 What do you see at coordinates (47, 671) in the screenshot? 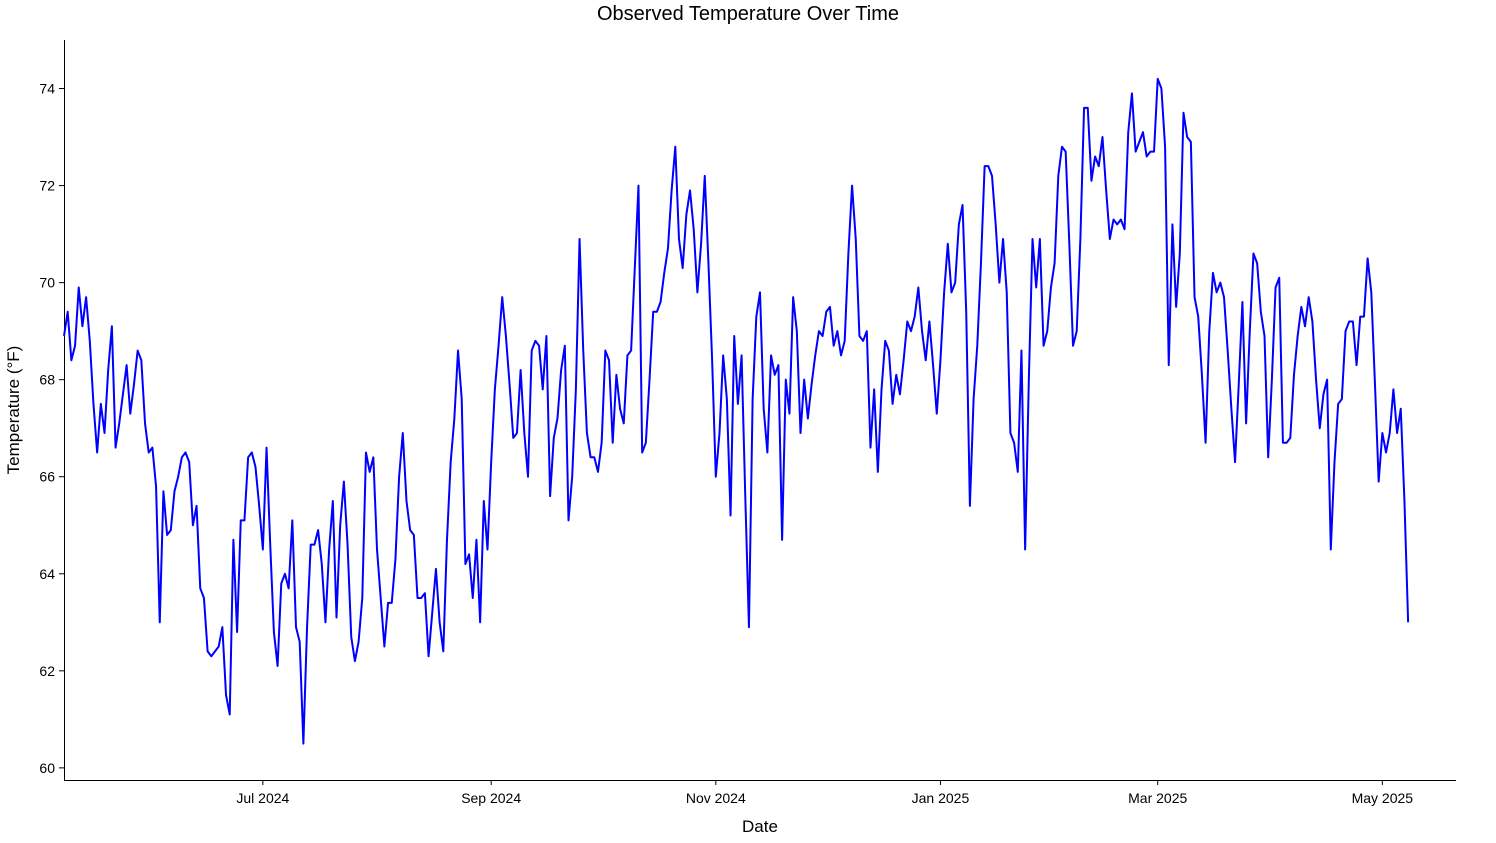
I see `y-tick-label: 62` at bounding box center [47, 671].